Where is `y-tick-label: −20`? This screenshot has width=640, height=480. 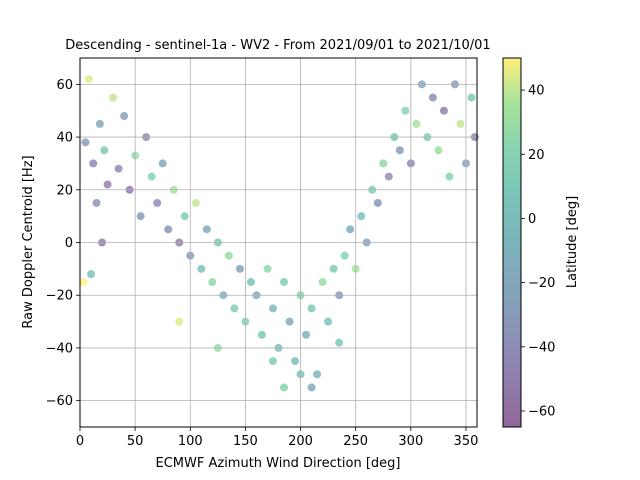 y-tick-label: −20 is located at coordinates (59, 296).